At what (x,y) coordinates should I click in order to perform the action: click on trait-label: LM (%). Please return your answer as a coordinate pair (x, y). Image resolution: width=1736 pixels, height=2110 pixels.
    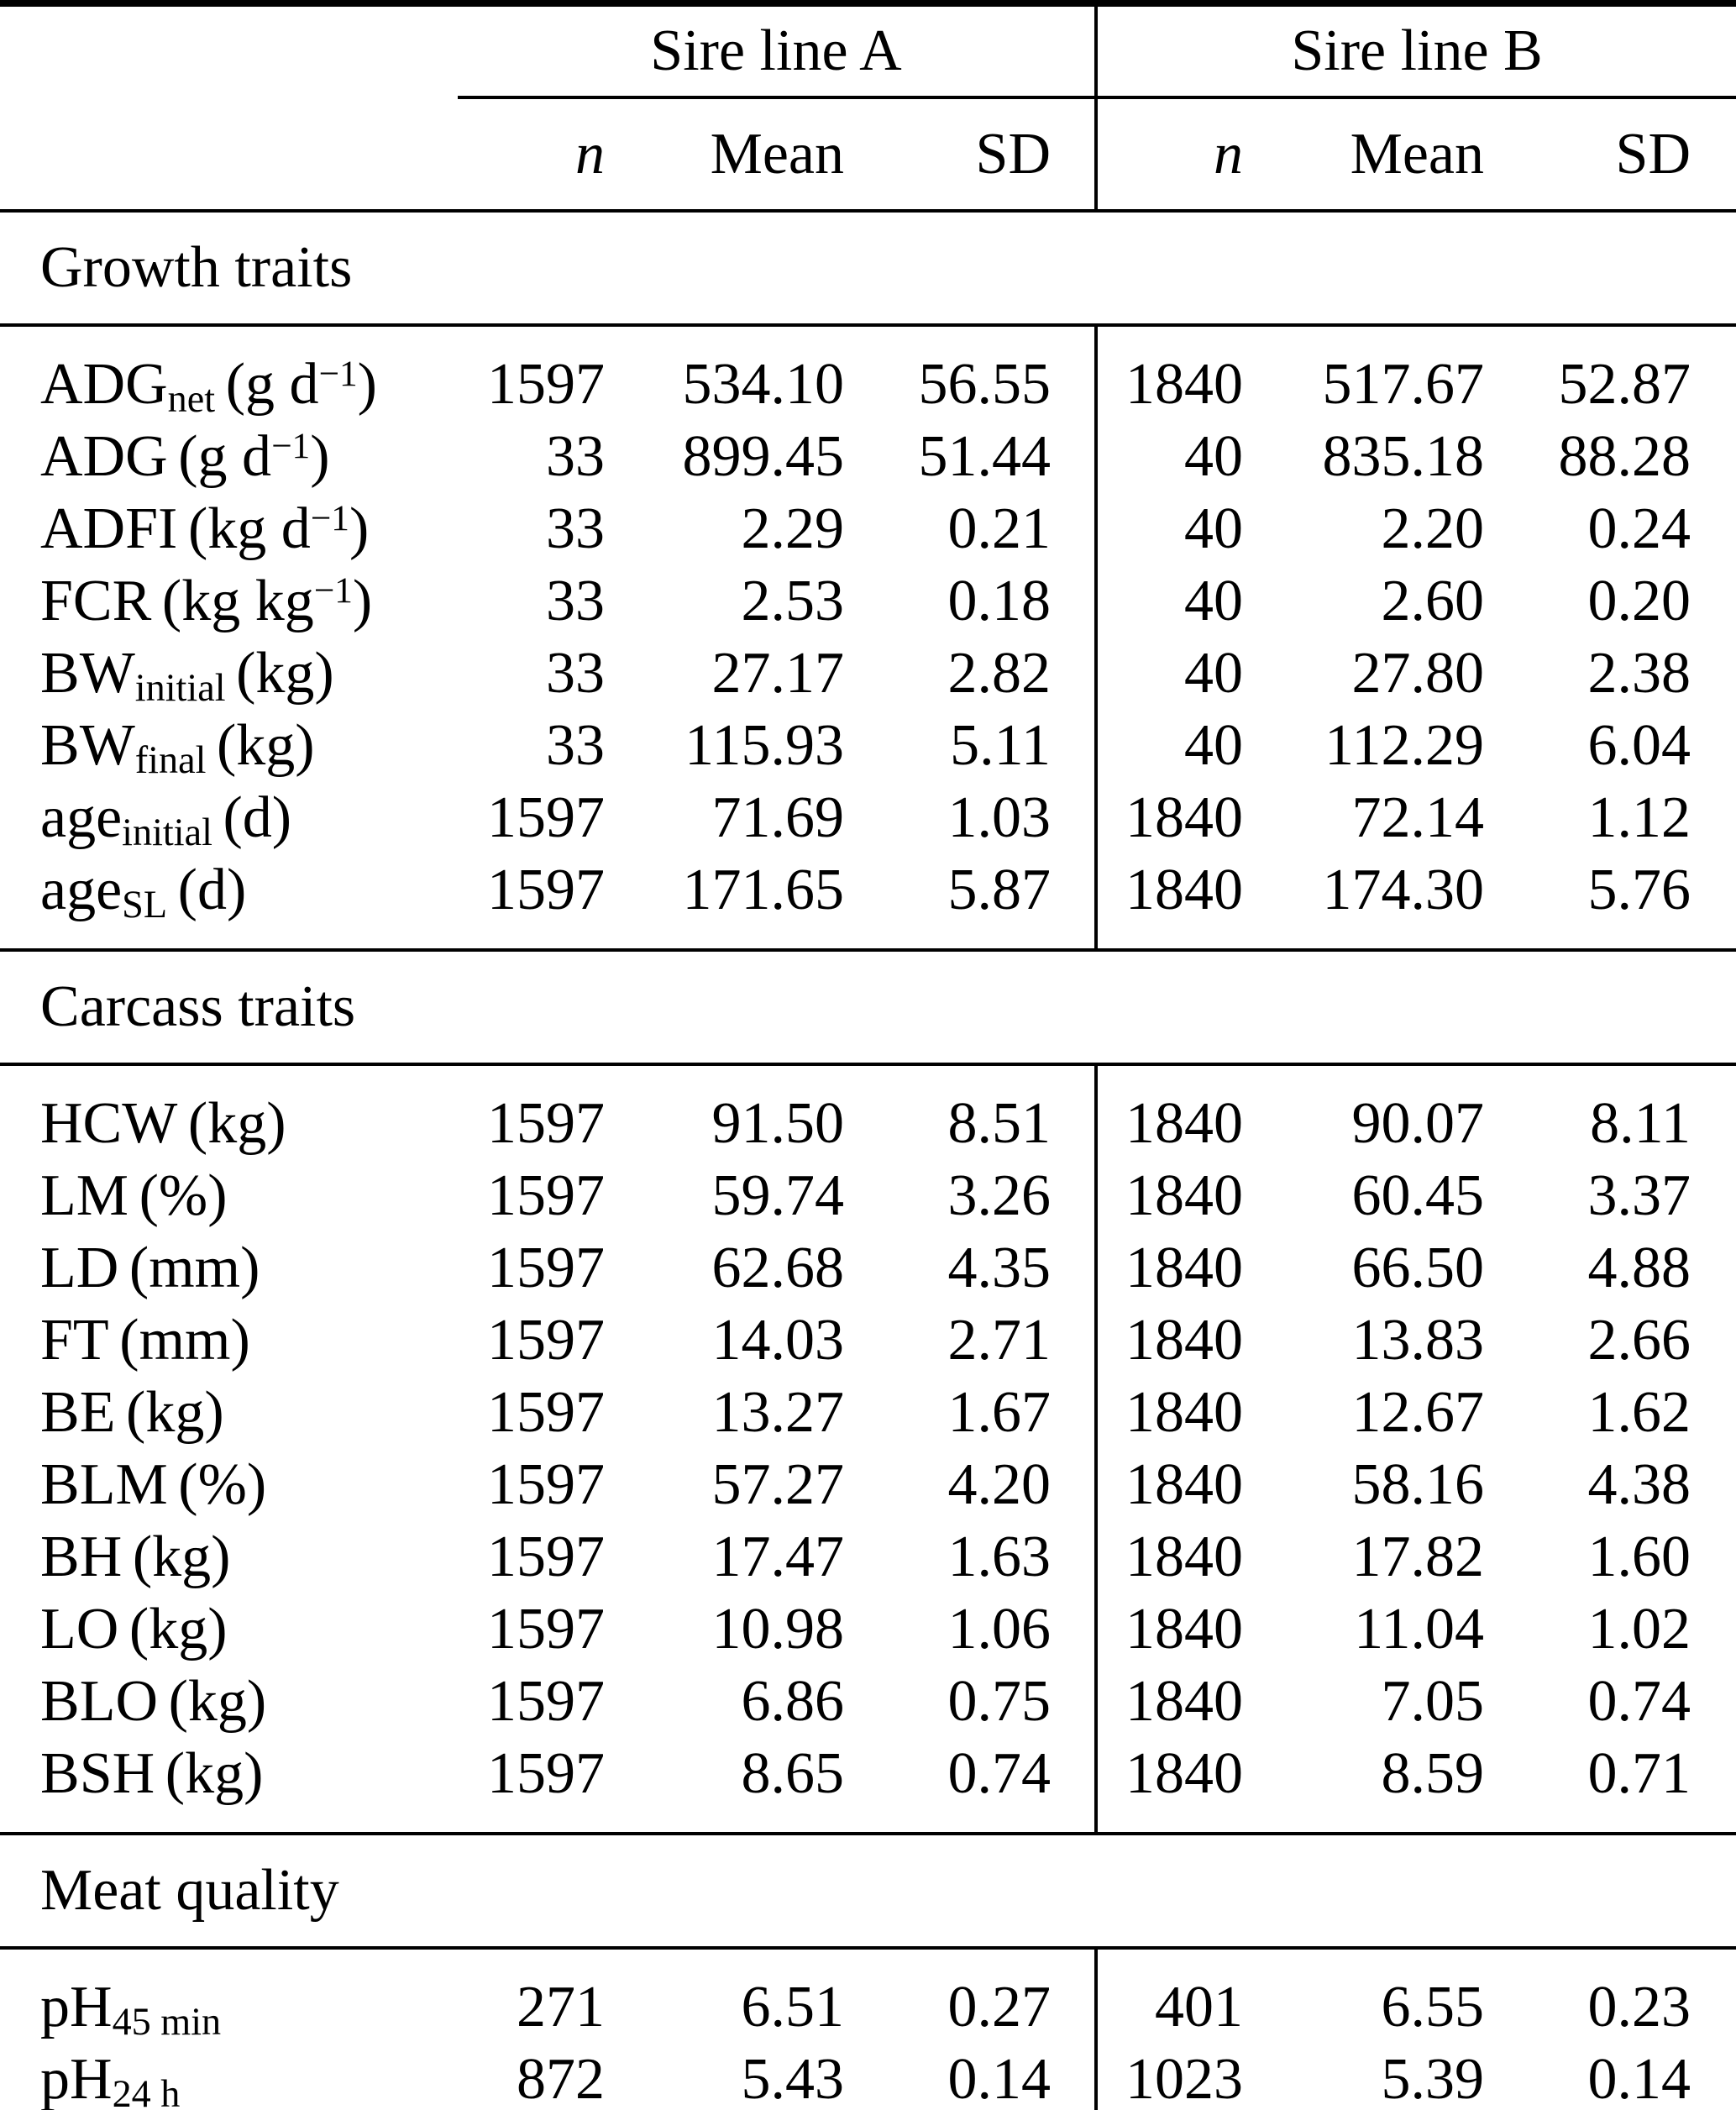
    Looking at the image, I should click on (229, 1196).